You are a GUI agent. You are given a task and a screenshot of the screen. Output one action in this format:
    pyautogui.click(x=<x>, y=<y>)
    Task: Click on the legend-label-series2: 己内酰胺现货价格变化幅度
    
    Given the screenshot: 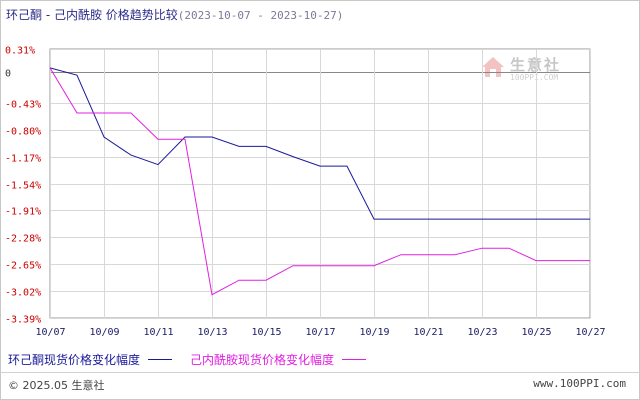 What is the action you would take?
    pyautogui.click(x=262, y=360)
    